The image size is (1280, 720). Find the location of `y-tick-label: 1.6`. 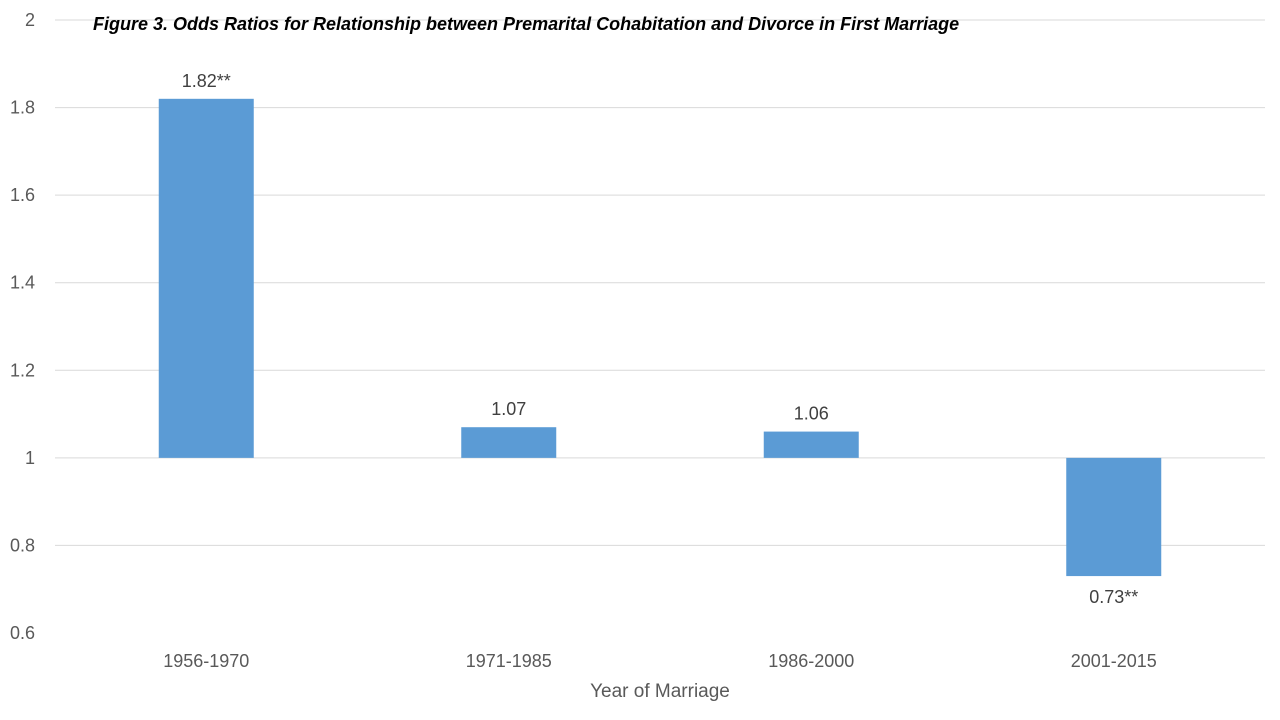

y-tick-label: 1.6 is located at coordinates (22, 195).